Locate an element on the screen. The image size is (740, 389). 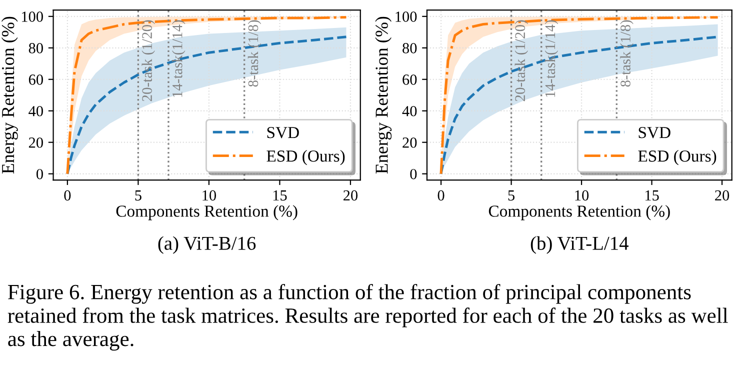
text: (a) ViT-B/16 is located at coordinates (207, 245).